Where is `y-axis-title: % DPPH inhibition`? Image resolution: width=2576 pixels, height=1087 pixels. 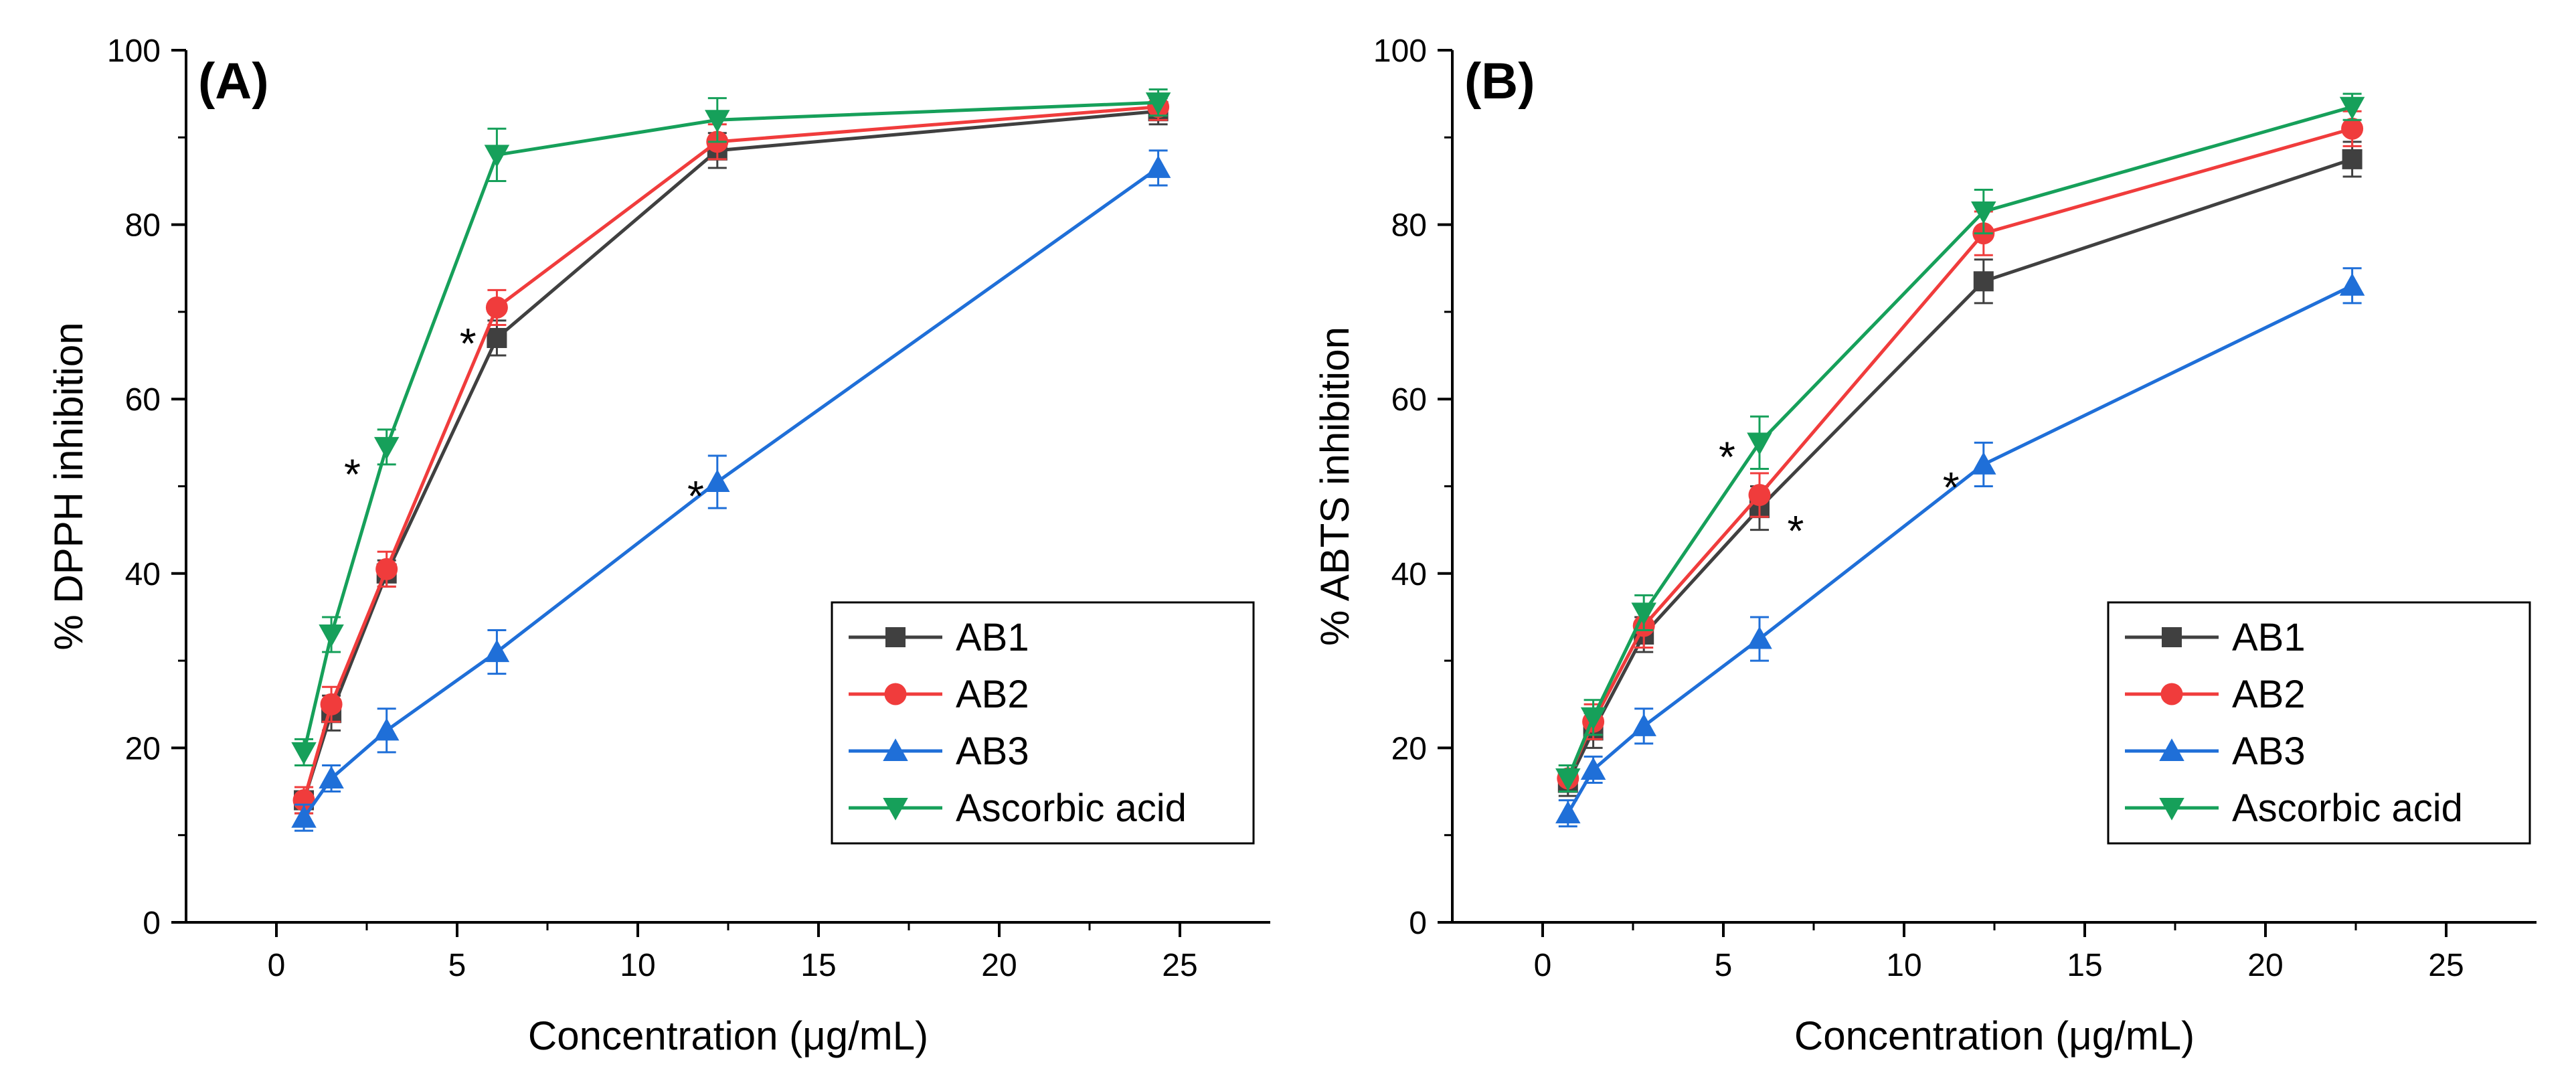 y-axis-title: % DPPH inhibition is located at coordinates (68, 486).